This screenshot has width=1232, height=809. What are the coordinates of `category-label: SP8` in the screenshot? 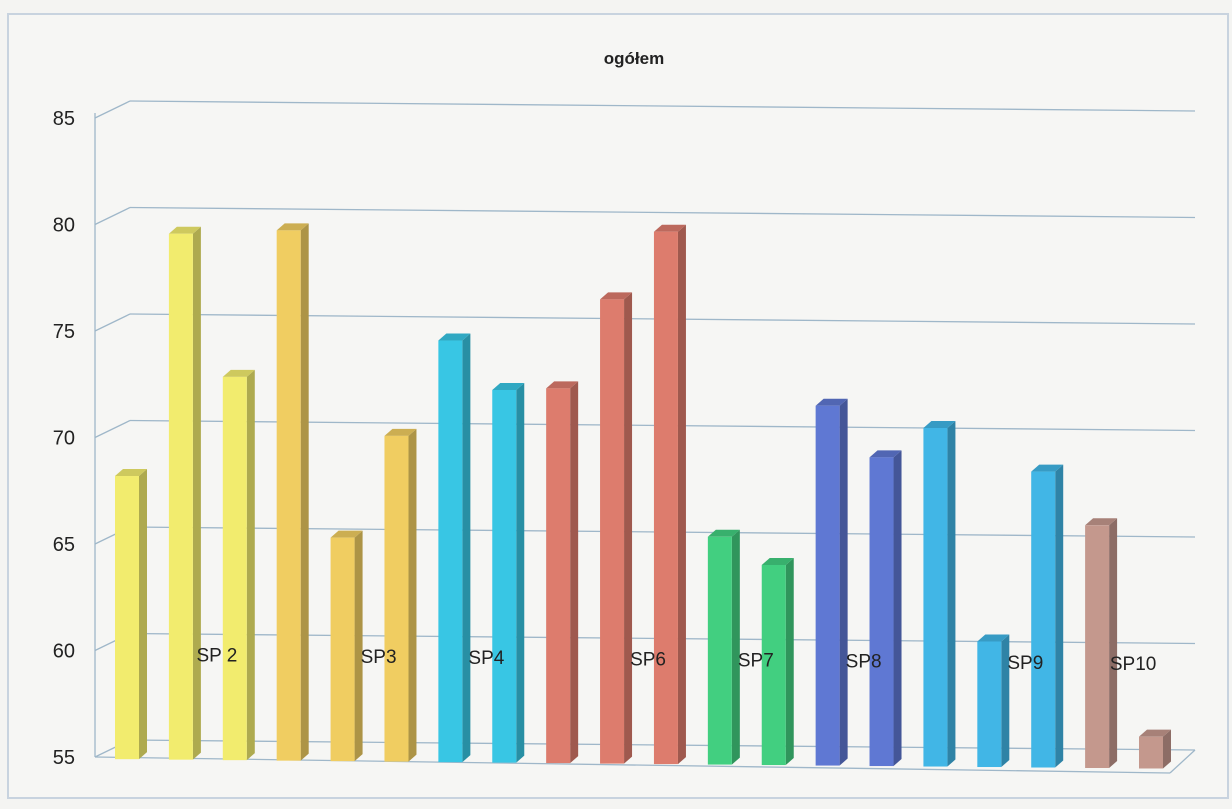 It's located at (864, 662).